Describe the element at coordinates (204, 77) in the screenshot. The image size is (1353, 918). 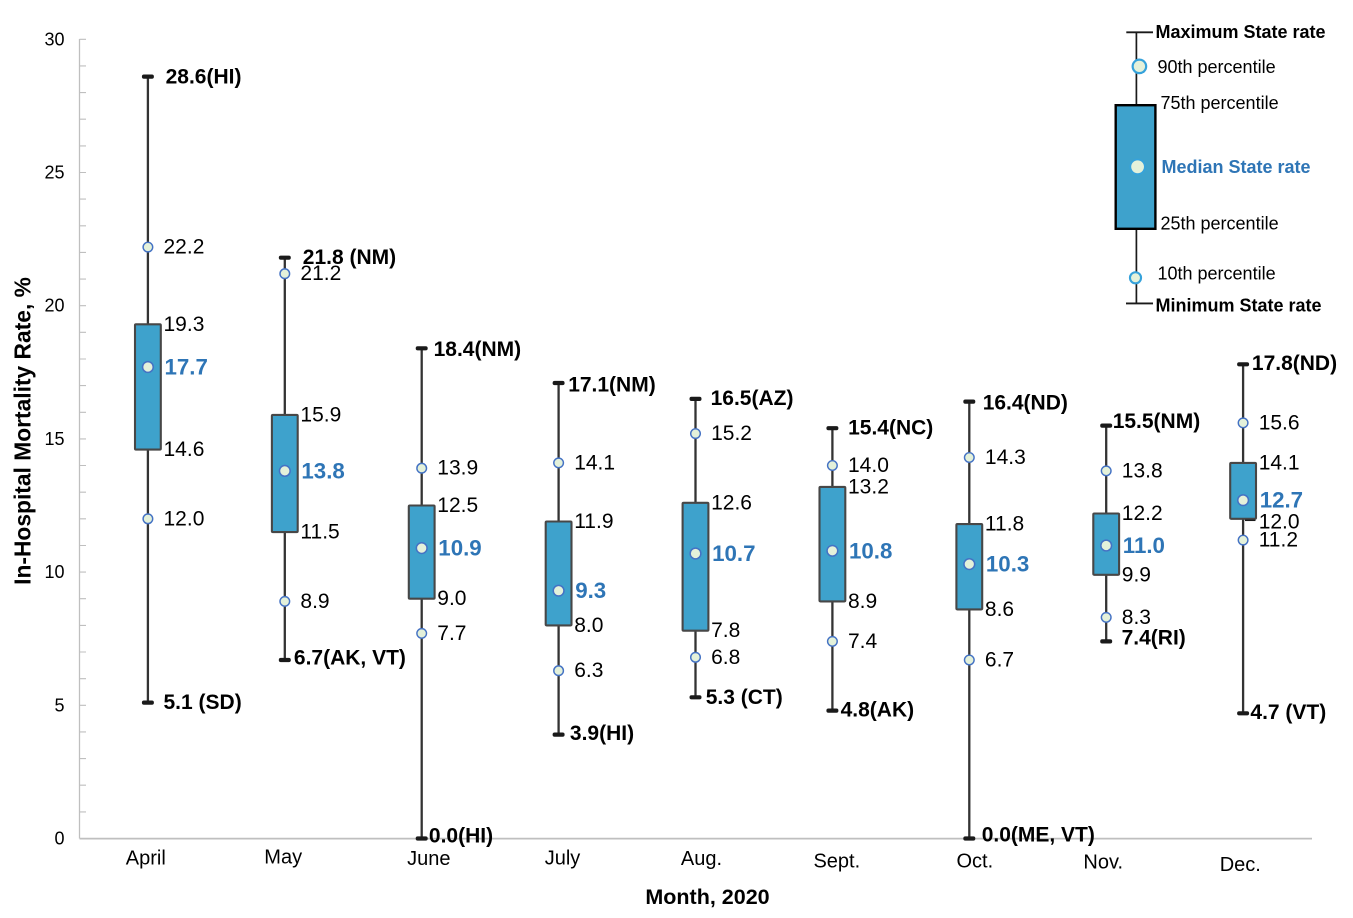
I see `svg-text: 28.6(HI)` at that location.